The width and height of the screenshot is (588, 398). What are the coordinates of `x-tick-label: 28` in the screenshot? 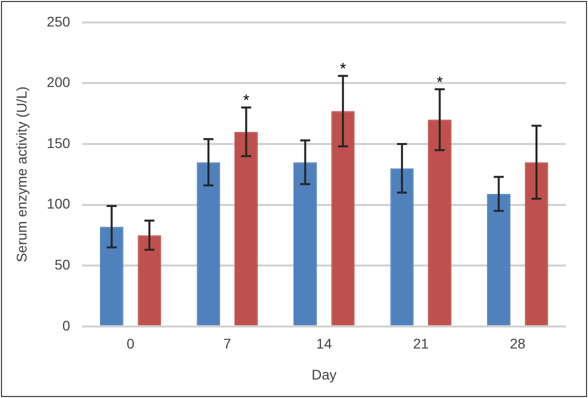 It's located at (518, 344).